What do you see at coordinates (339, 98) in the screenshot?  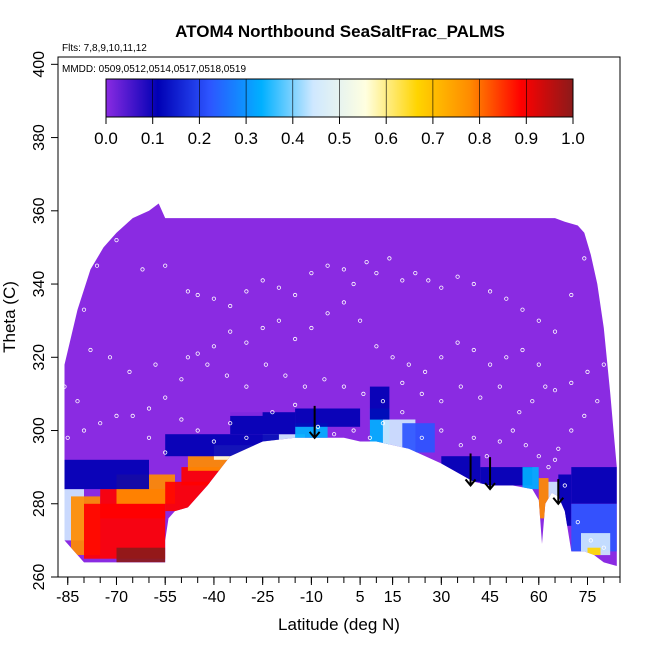 I see `colorbar-dividers` at bounding box center [339, 98].